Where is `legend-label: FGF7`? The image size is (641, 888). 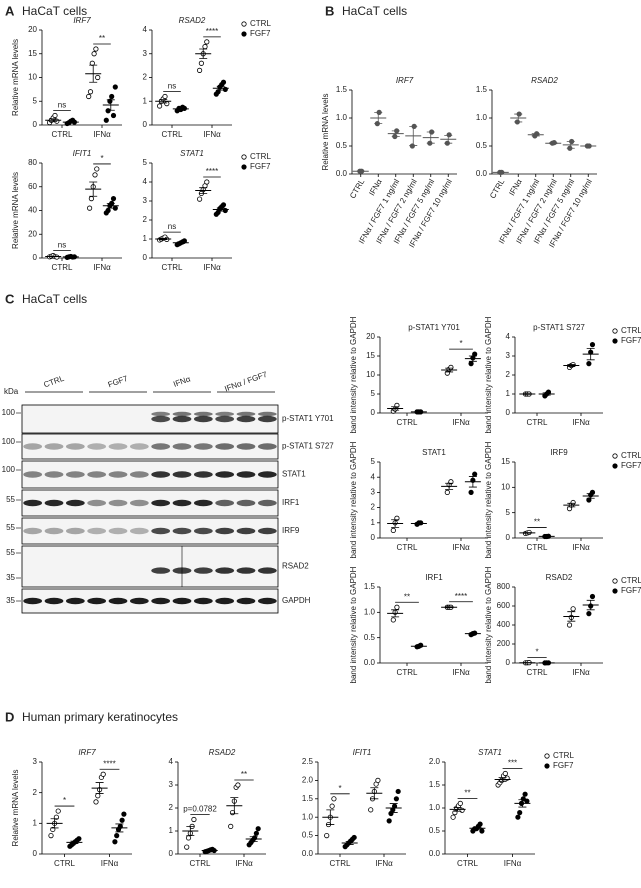 legend-label: FGF7 is located at coordinates (260, 33).